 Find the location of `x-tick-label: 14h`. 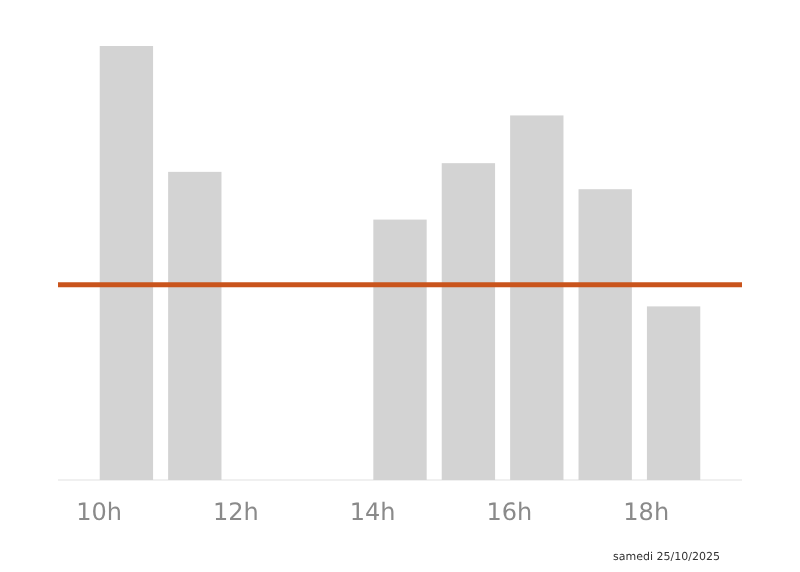

x-tick-label: 14h is located at coordinates (372, 512).